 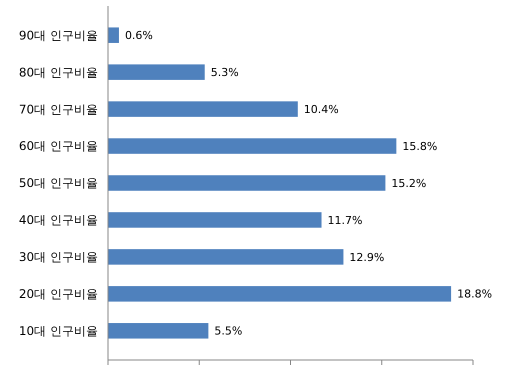 What do you see at coordinates (366, 257) in the screenshot?
I see `data-label: 12.9%` at bounding box center [366, 257].